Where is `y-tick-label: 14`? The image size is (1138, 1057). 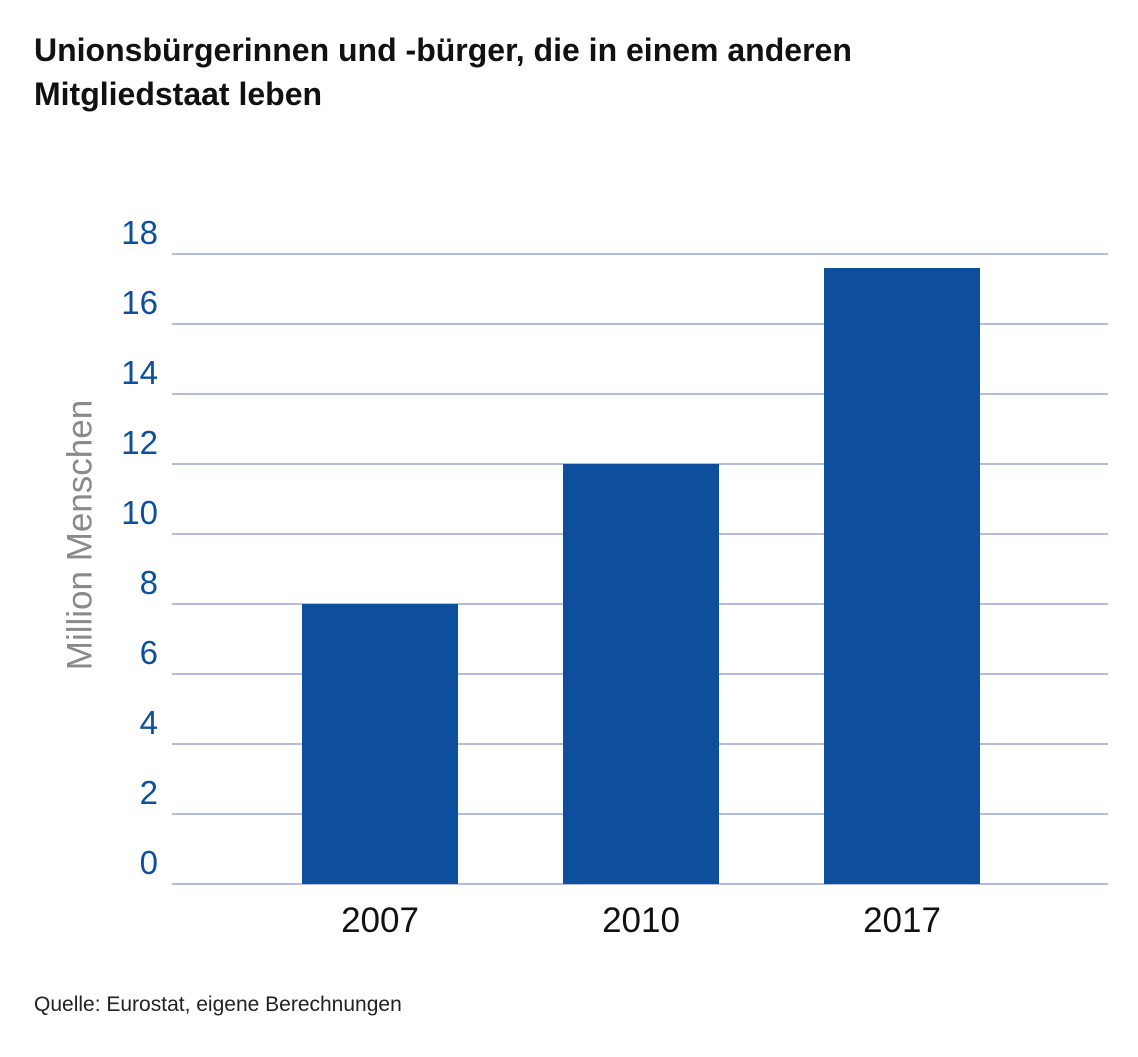
y-tick-label: 14 is located at coordinates (139, 372).